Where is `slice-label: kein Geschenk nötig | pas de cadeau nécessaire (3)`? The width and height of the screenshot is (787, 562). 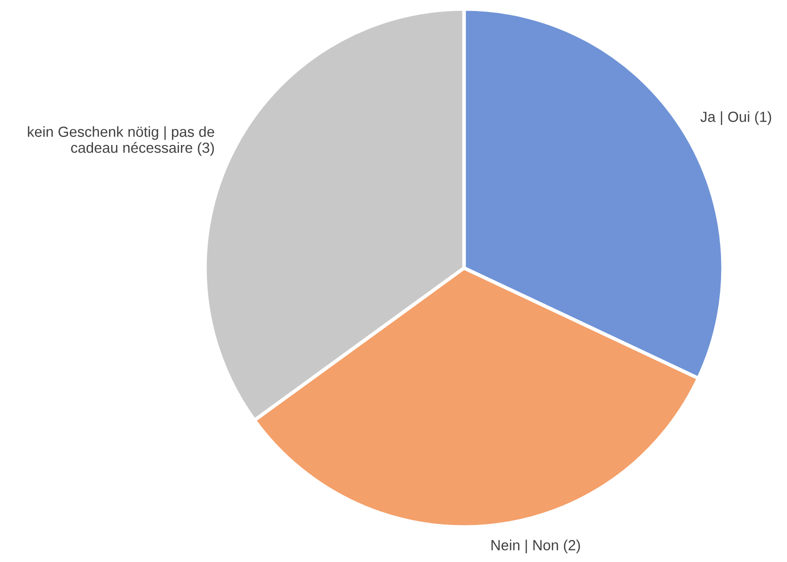
slice-label: kein Geschenk nötig | pas de cadeau nécessaire (3) is located at coordinates (121, 141).